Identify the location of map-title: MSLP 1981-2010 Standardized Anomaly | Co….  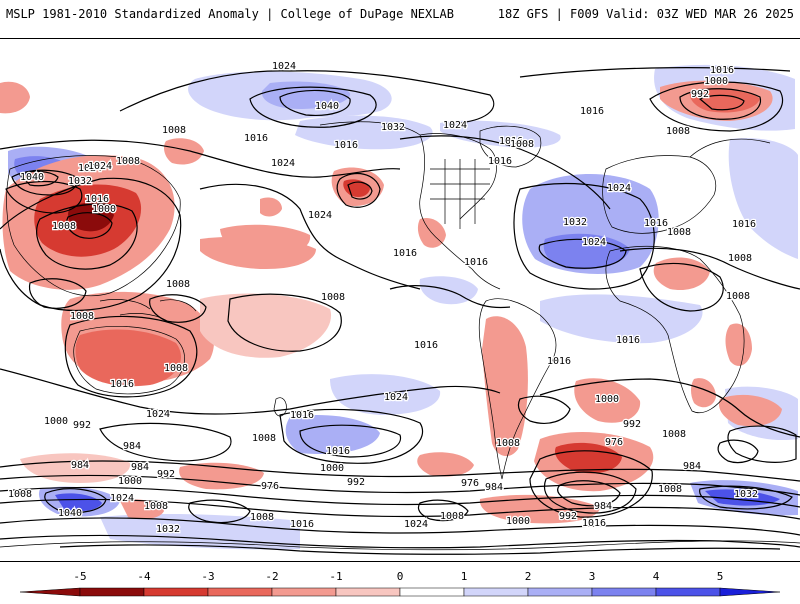
(230, 14).